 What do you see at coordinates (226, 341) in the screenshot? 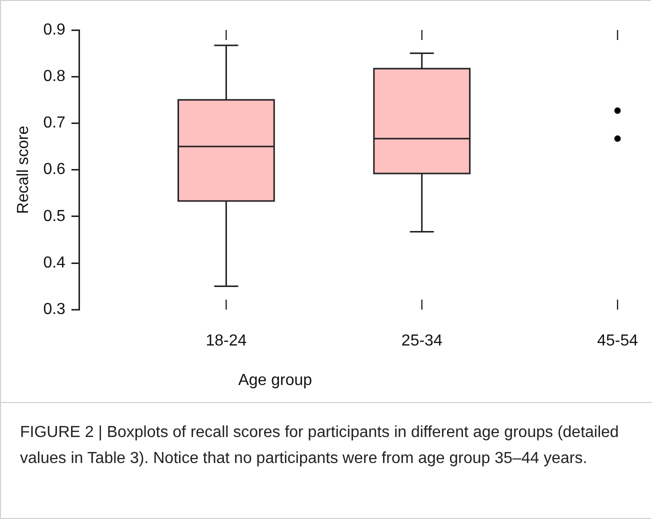
I see `x-tick-label: 18-24` at bounding box center [226, 341].